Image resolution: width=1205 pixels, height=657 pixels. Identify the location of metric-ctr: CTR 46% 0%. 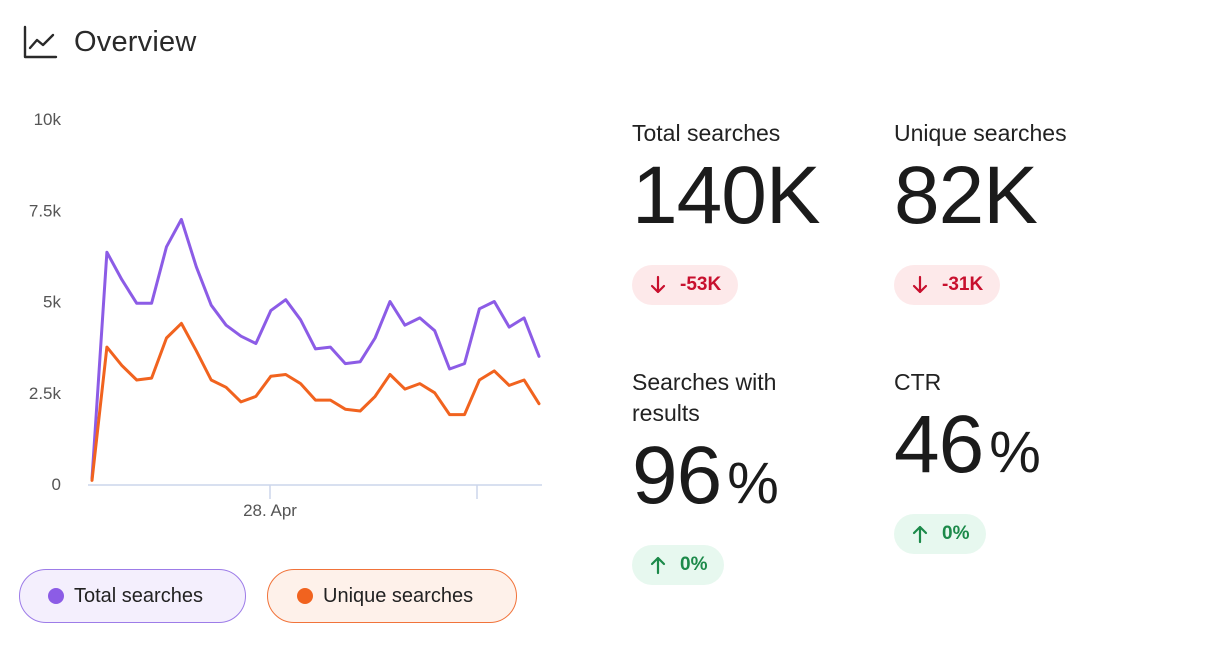
(1014, 460).